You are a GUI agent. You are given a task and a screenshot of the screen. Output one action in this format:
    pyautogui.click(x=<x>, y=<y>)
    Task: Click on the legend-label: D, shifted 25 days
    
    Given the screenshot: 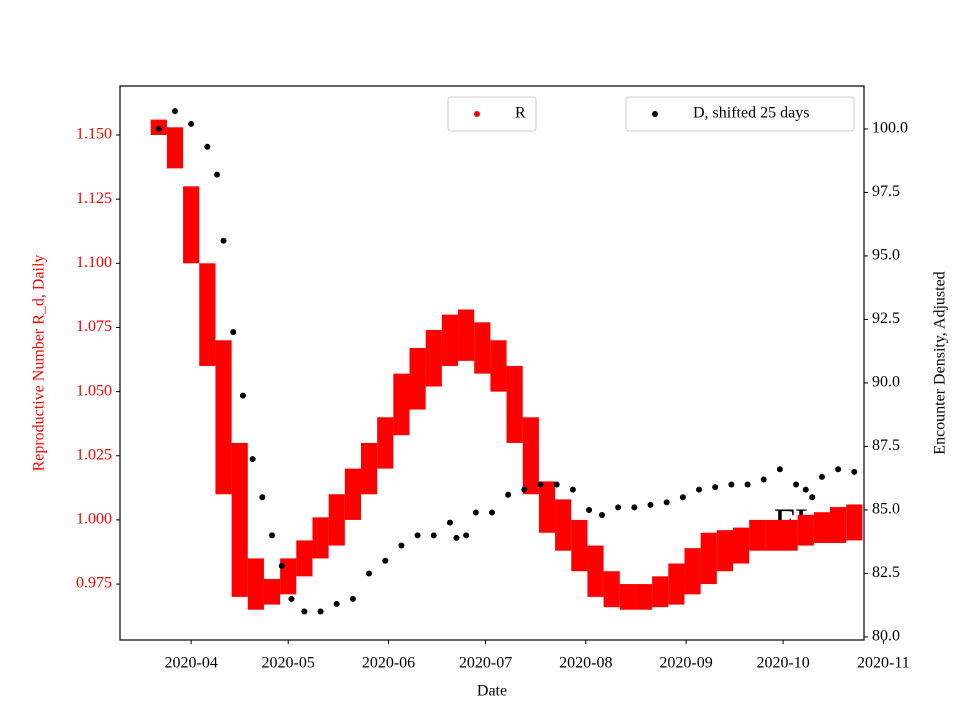 What is the action you would take?
    pyautogui.click(x=751, y=113)
    